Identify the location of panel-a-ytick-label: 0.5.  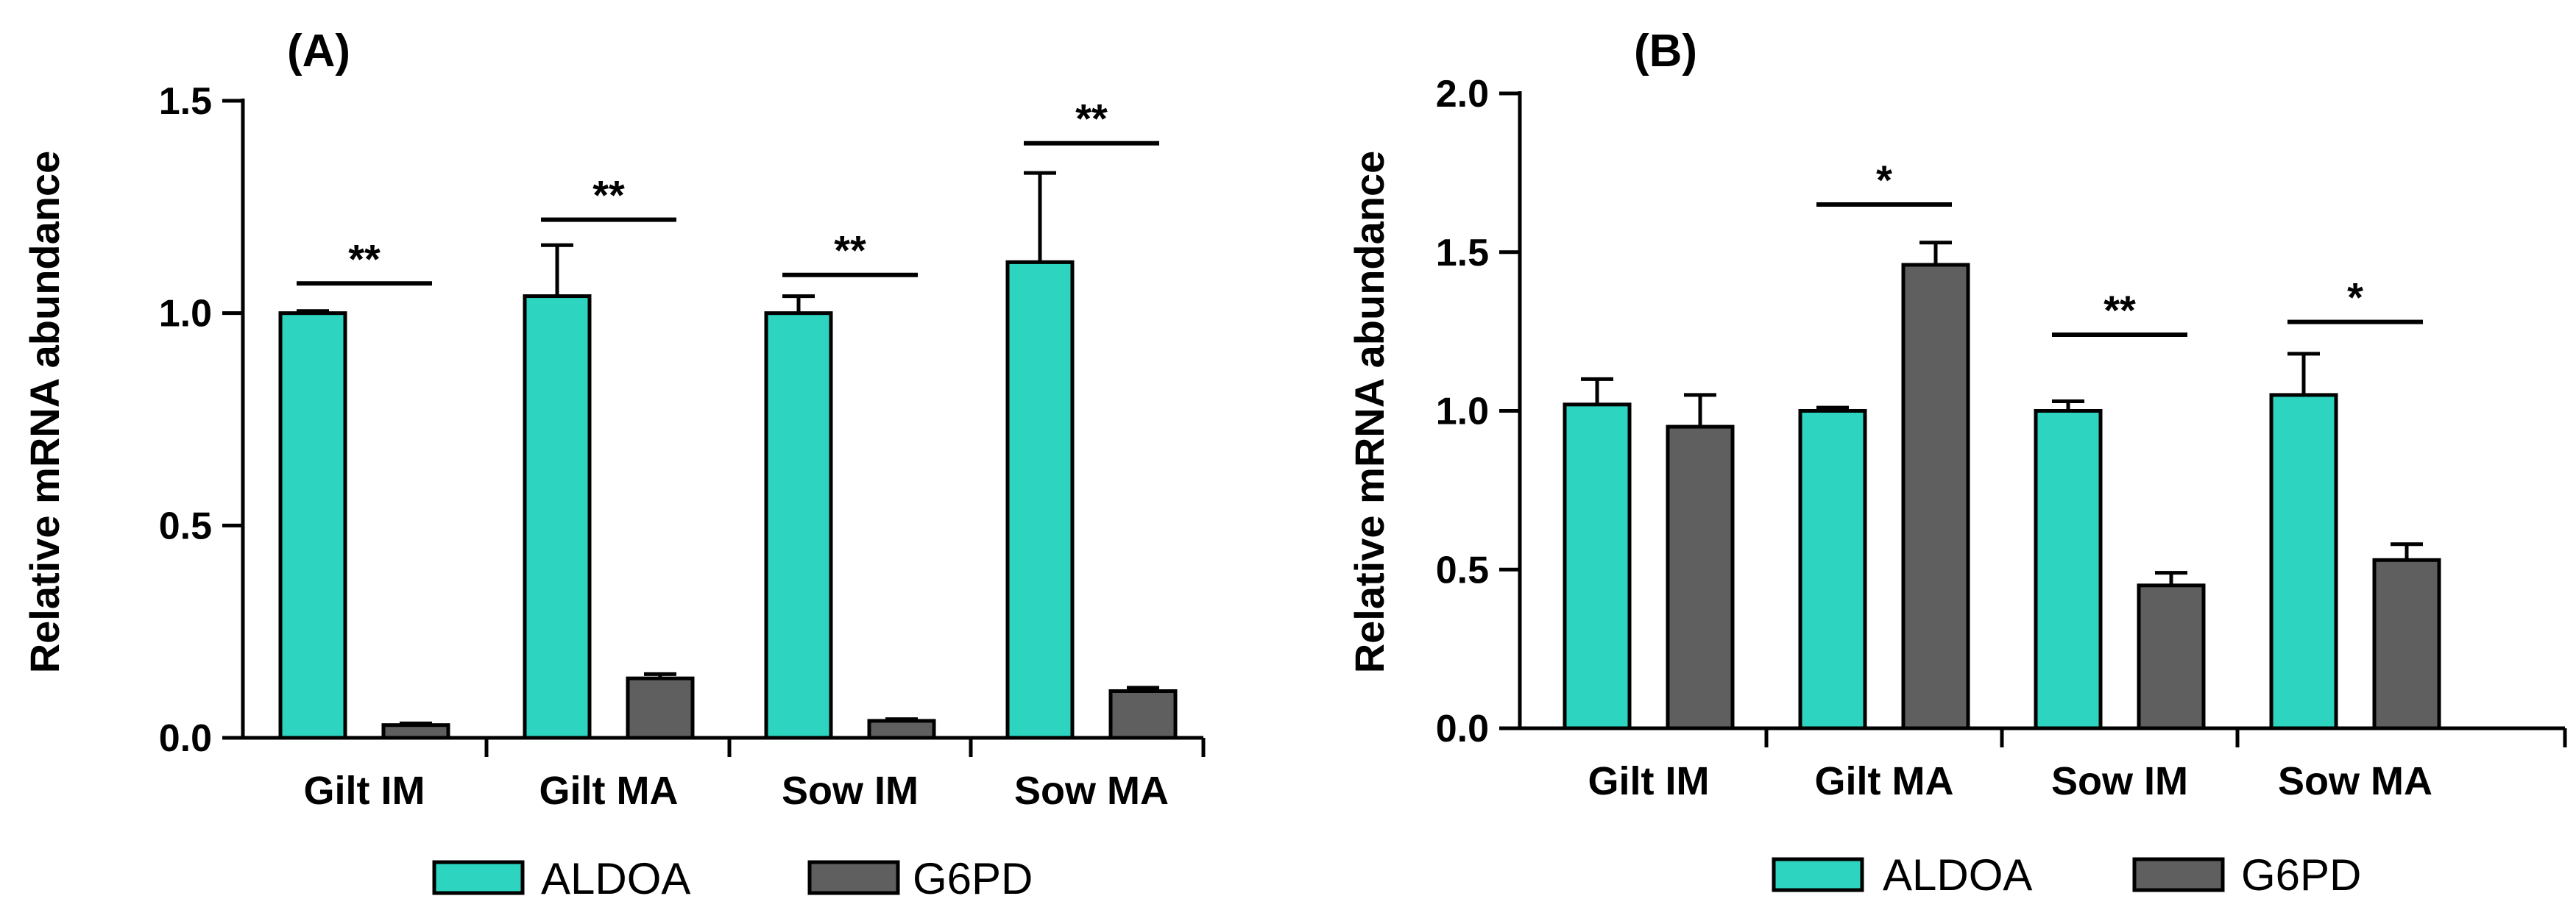
(185, 526).